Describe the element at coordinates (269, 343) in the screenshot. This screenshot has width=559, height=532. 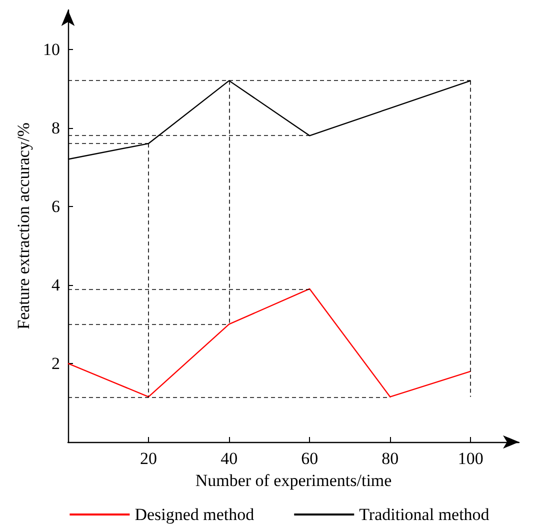
I see `line-series` at that location.